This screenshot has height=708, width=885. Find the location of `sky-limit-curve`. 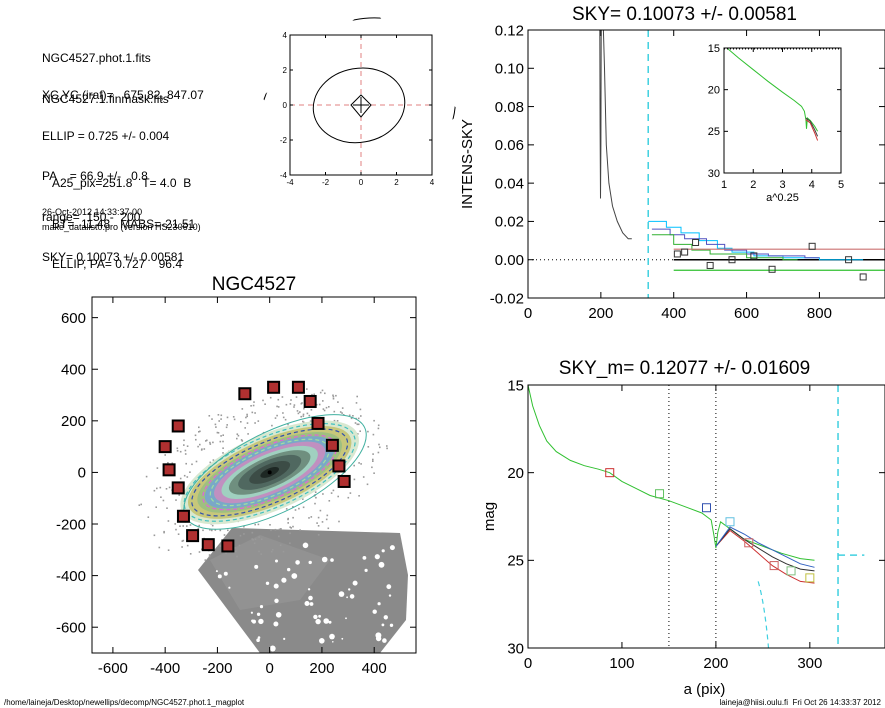

sky-limit-curve is located at coordinates (763, 614).